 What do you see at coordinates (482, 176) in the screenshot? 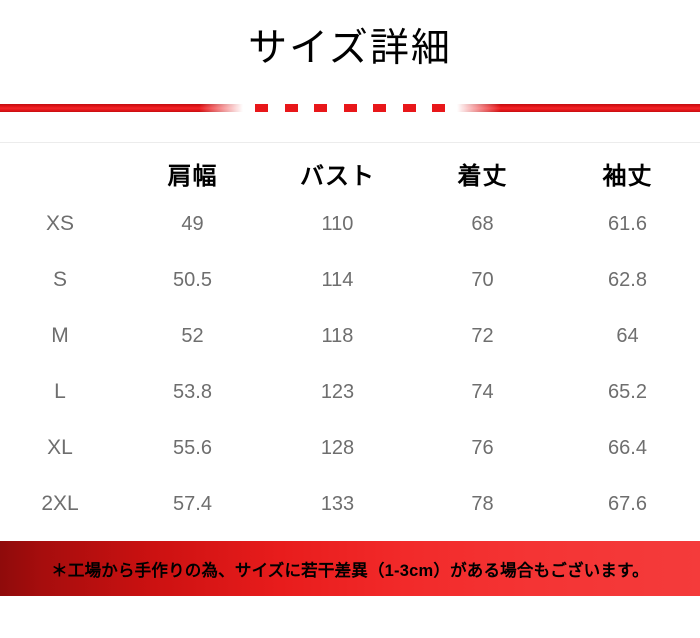
I see `column-header-length: 着丈` at bounding box center [482, 176].